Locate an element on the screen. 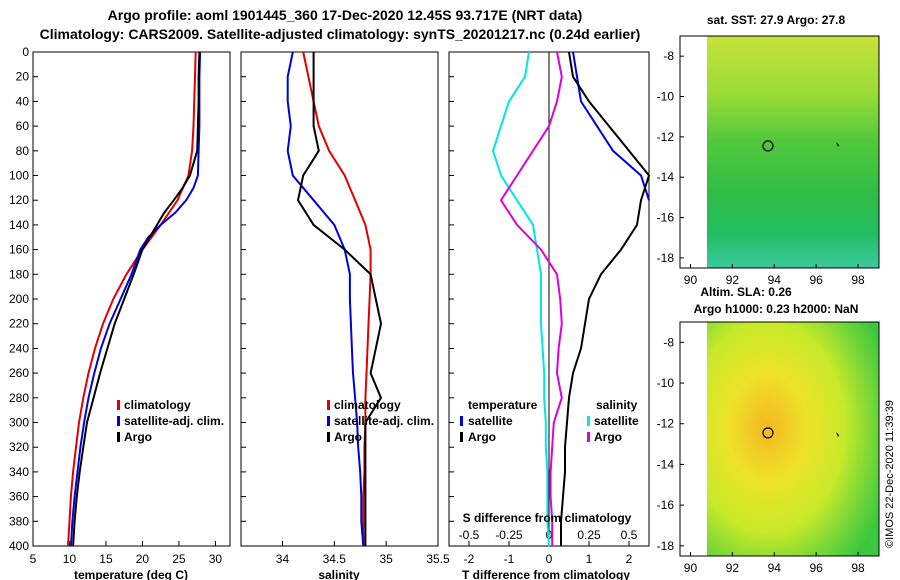 This screenshot has height=580, width=900. salinity-series is located at coordinates (334, 299).